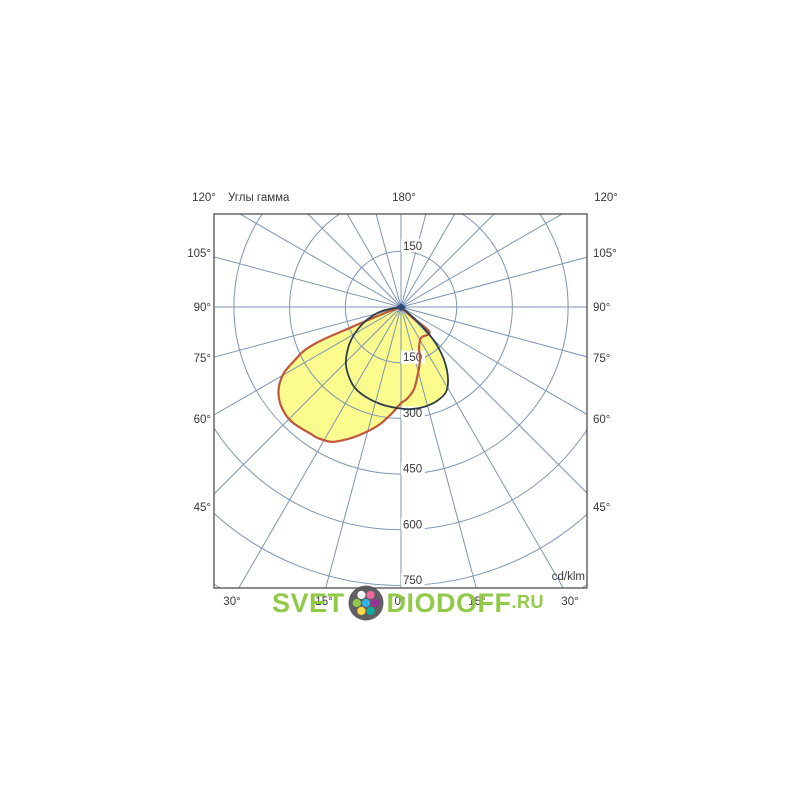 This screenshot has height=805, width=800. What do you see at coordinates (401, 307) in the screenshot?
I see `center-marker` at bounding box center [401, 307].